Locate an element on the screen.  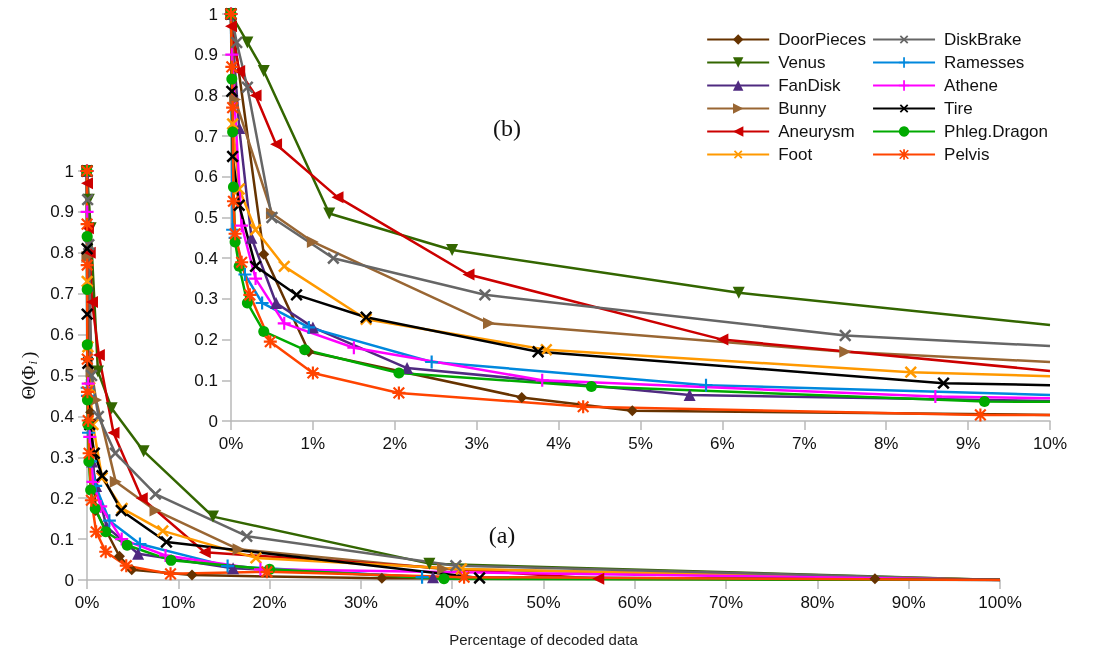
y-axis-title: Θ(Φi) is located at coordinates (29, 375).